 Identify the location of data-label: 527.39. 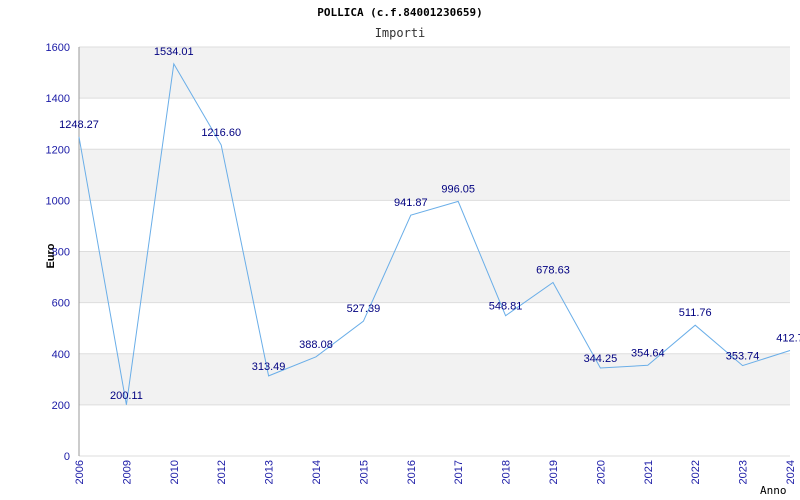
(364, 309).